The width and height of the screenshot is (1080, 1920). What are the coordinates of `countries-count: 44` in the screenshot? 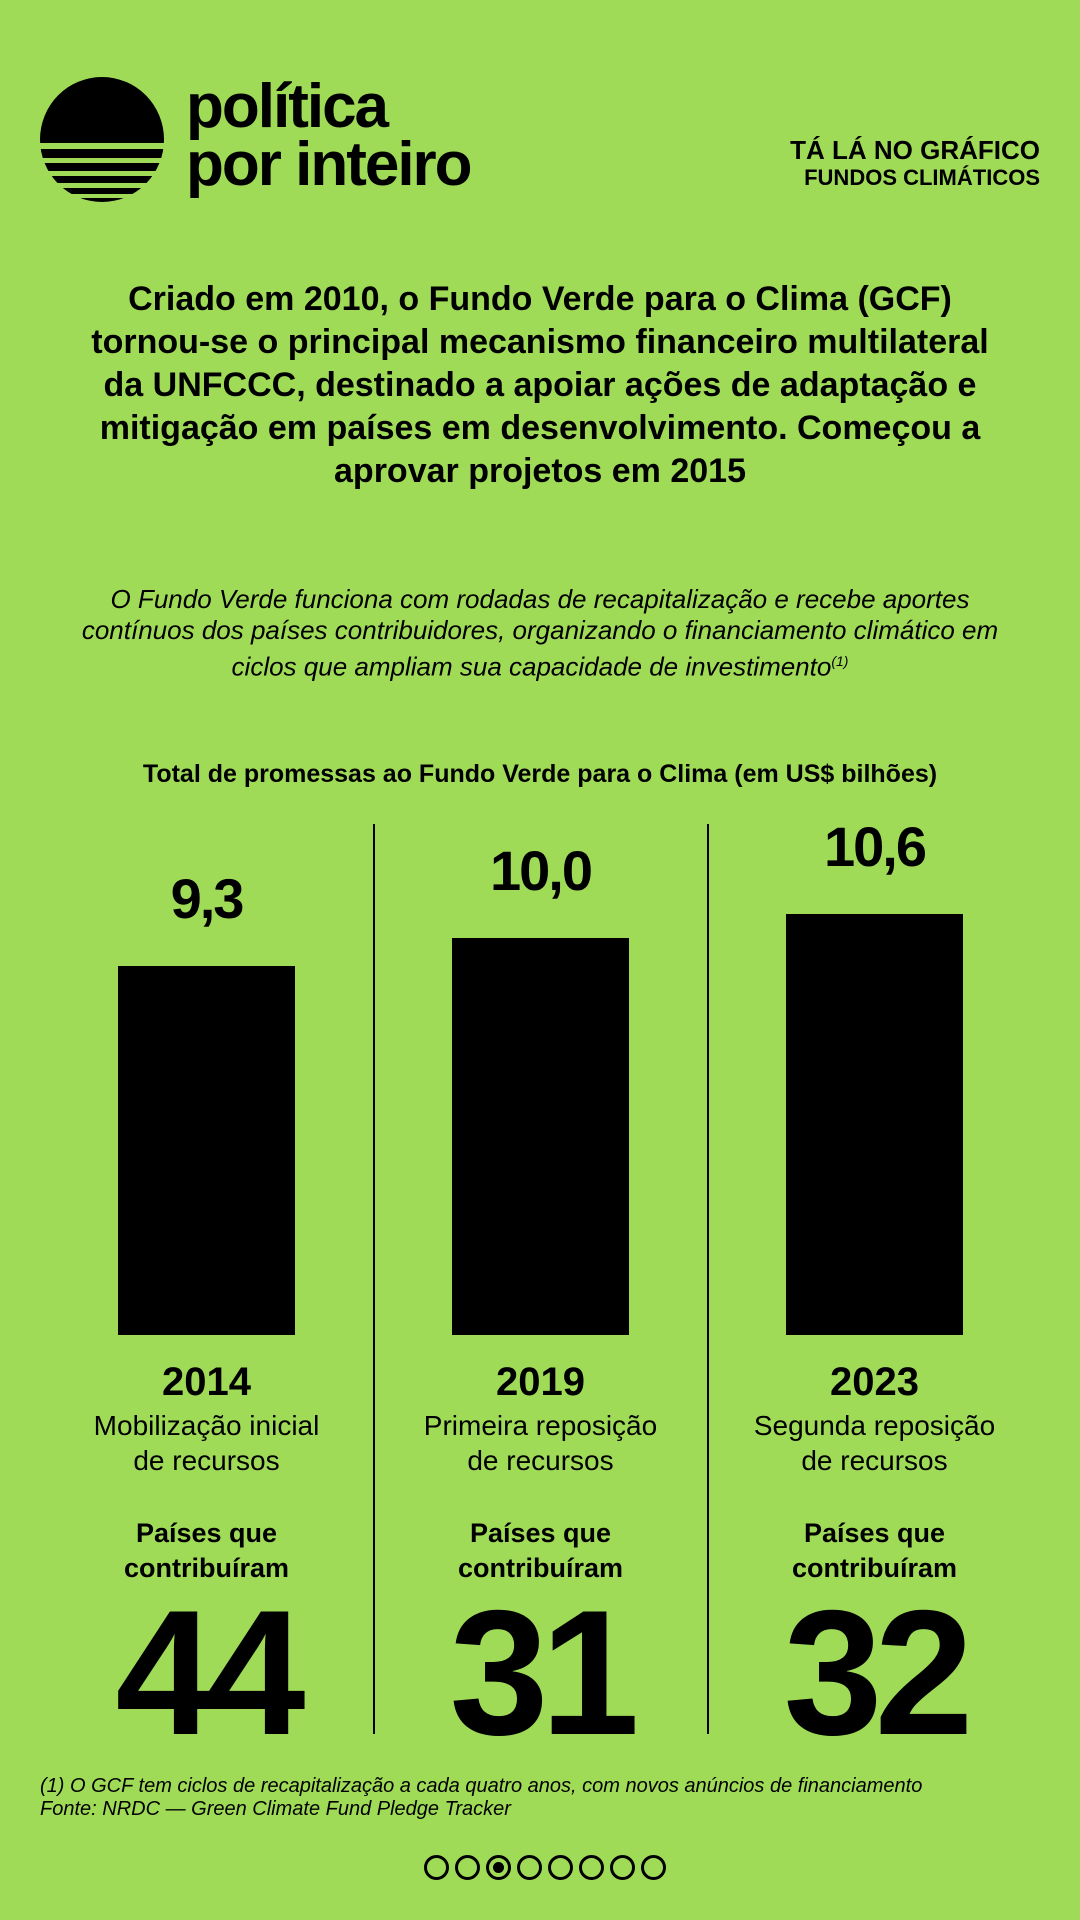 It's located at (210, 1672).